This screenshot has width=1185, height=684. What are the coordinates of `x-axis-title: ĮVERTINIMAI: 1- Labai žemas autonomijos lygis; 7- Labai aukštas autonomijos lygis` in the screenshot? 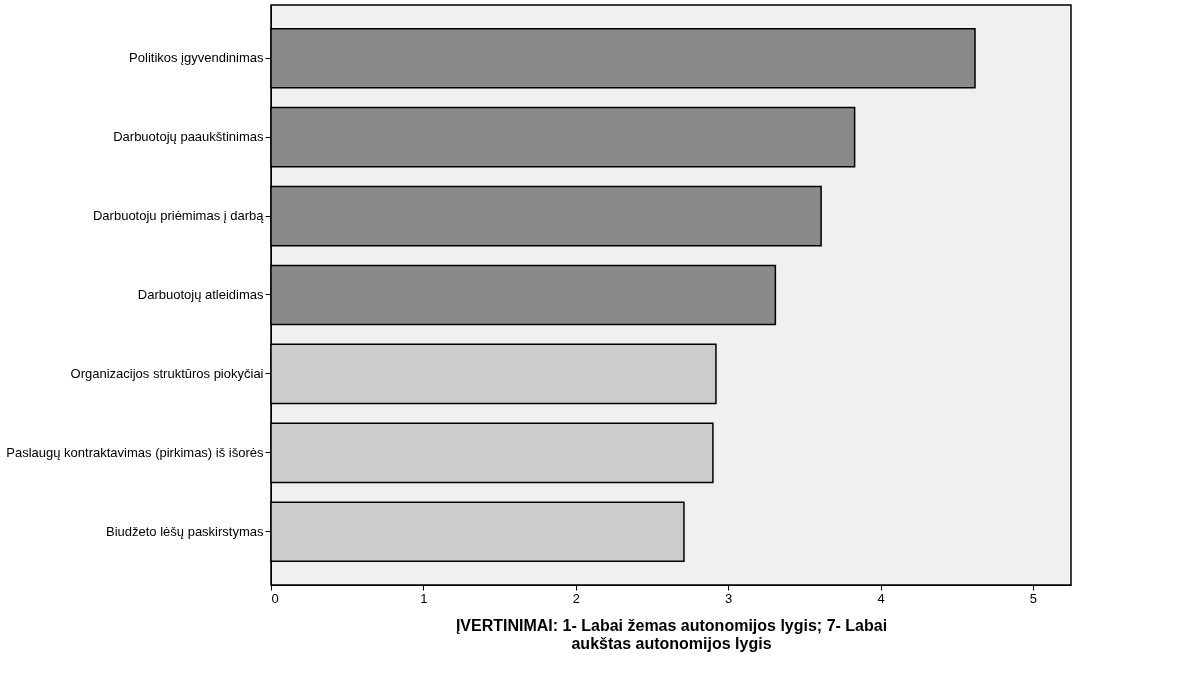 It's located at (671, 634).